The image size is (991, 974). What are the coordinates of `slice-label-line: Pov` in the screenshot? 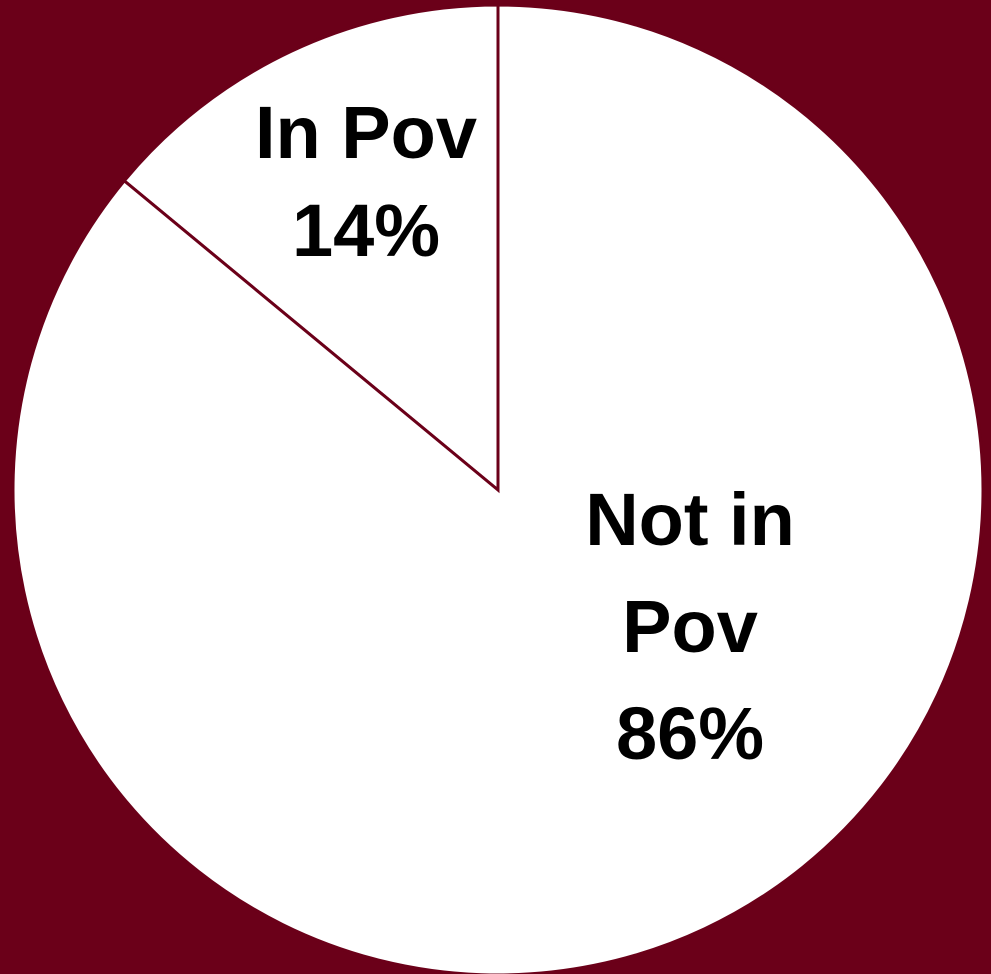 It's located at (690, 626).